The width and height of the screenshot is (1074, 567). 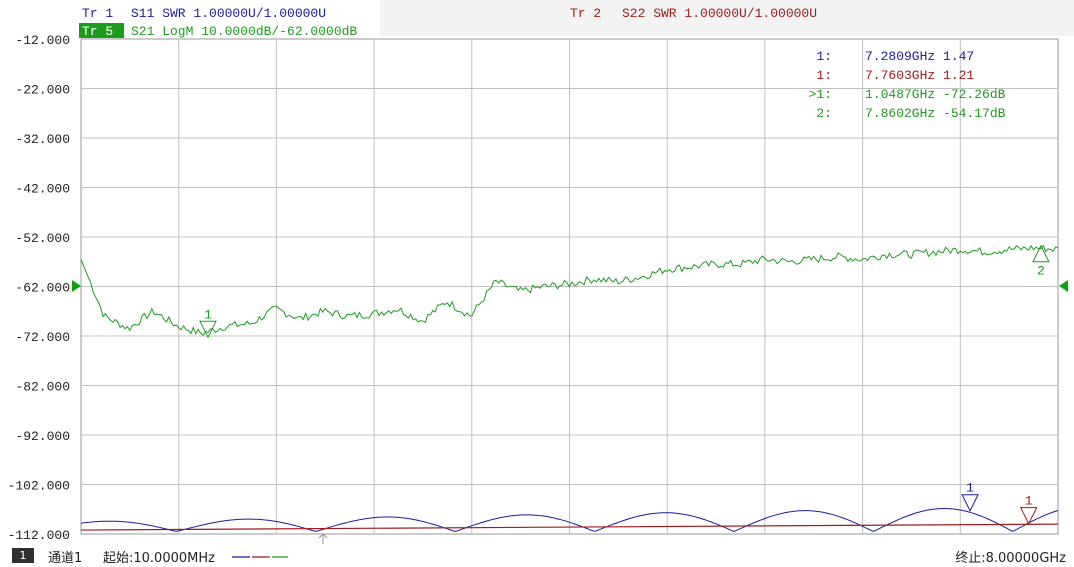 I want to click on y-tick-label: -82.000, so click(x=42, y=387).